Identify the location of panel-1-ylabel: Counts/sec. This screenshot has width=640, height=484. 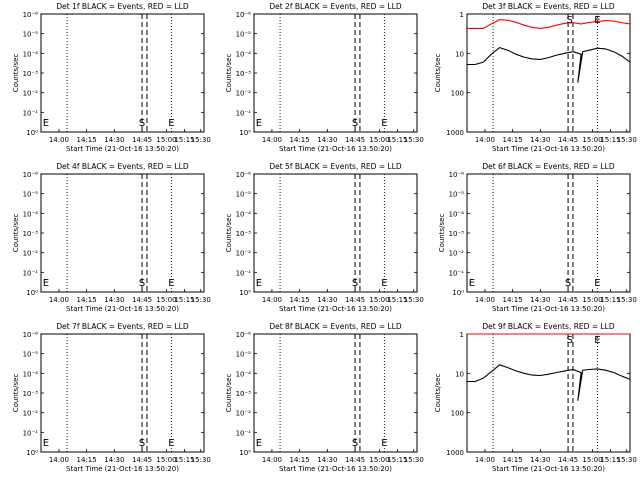
(16, 73).